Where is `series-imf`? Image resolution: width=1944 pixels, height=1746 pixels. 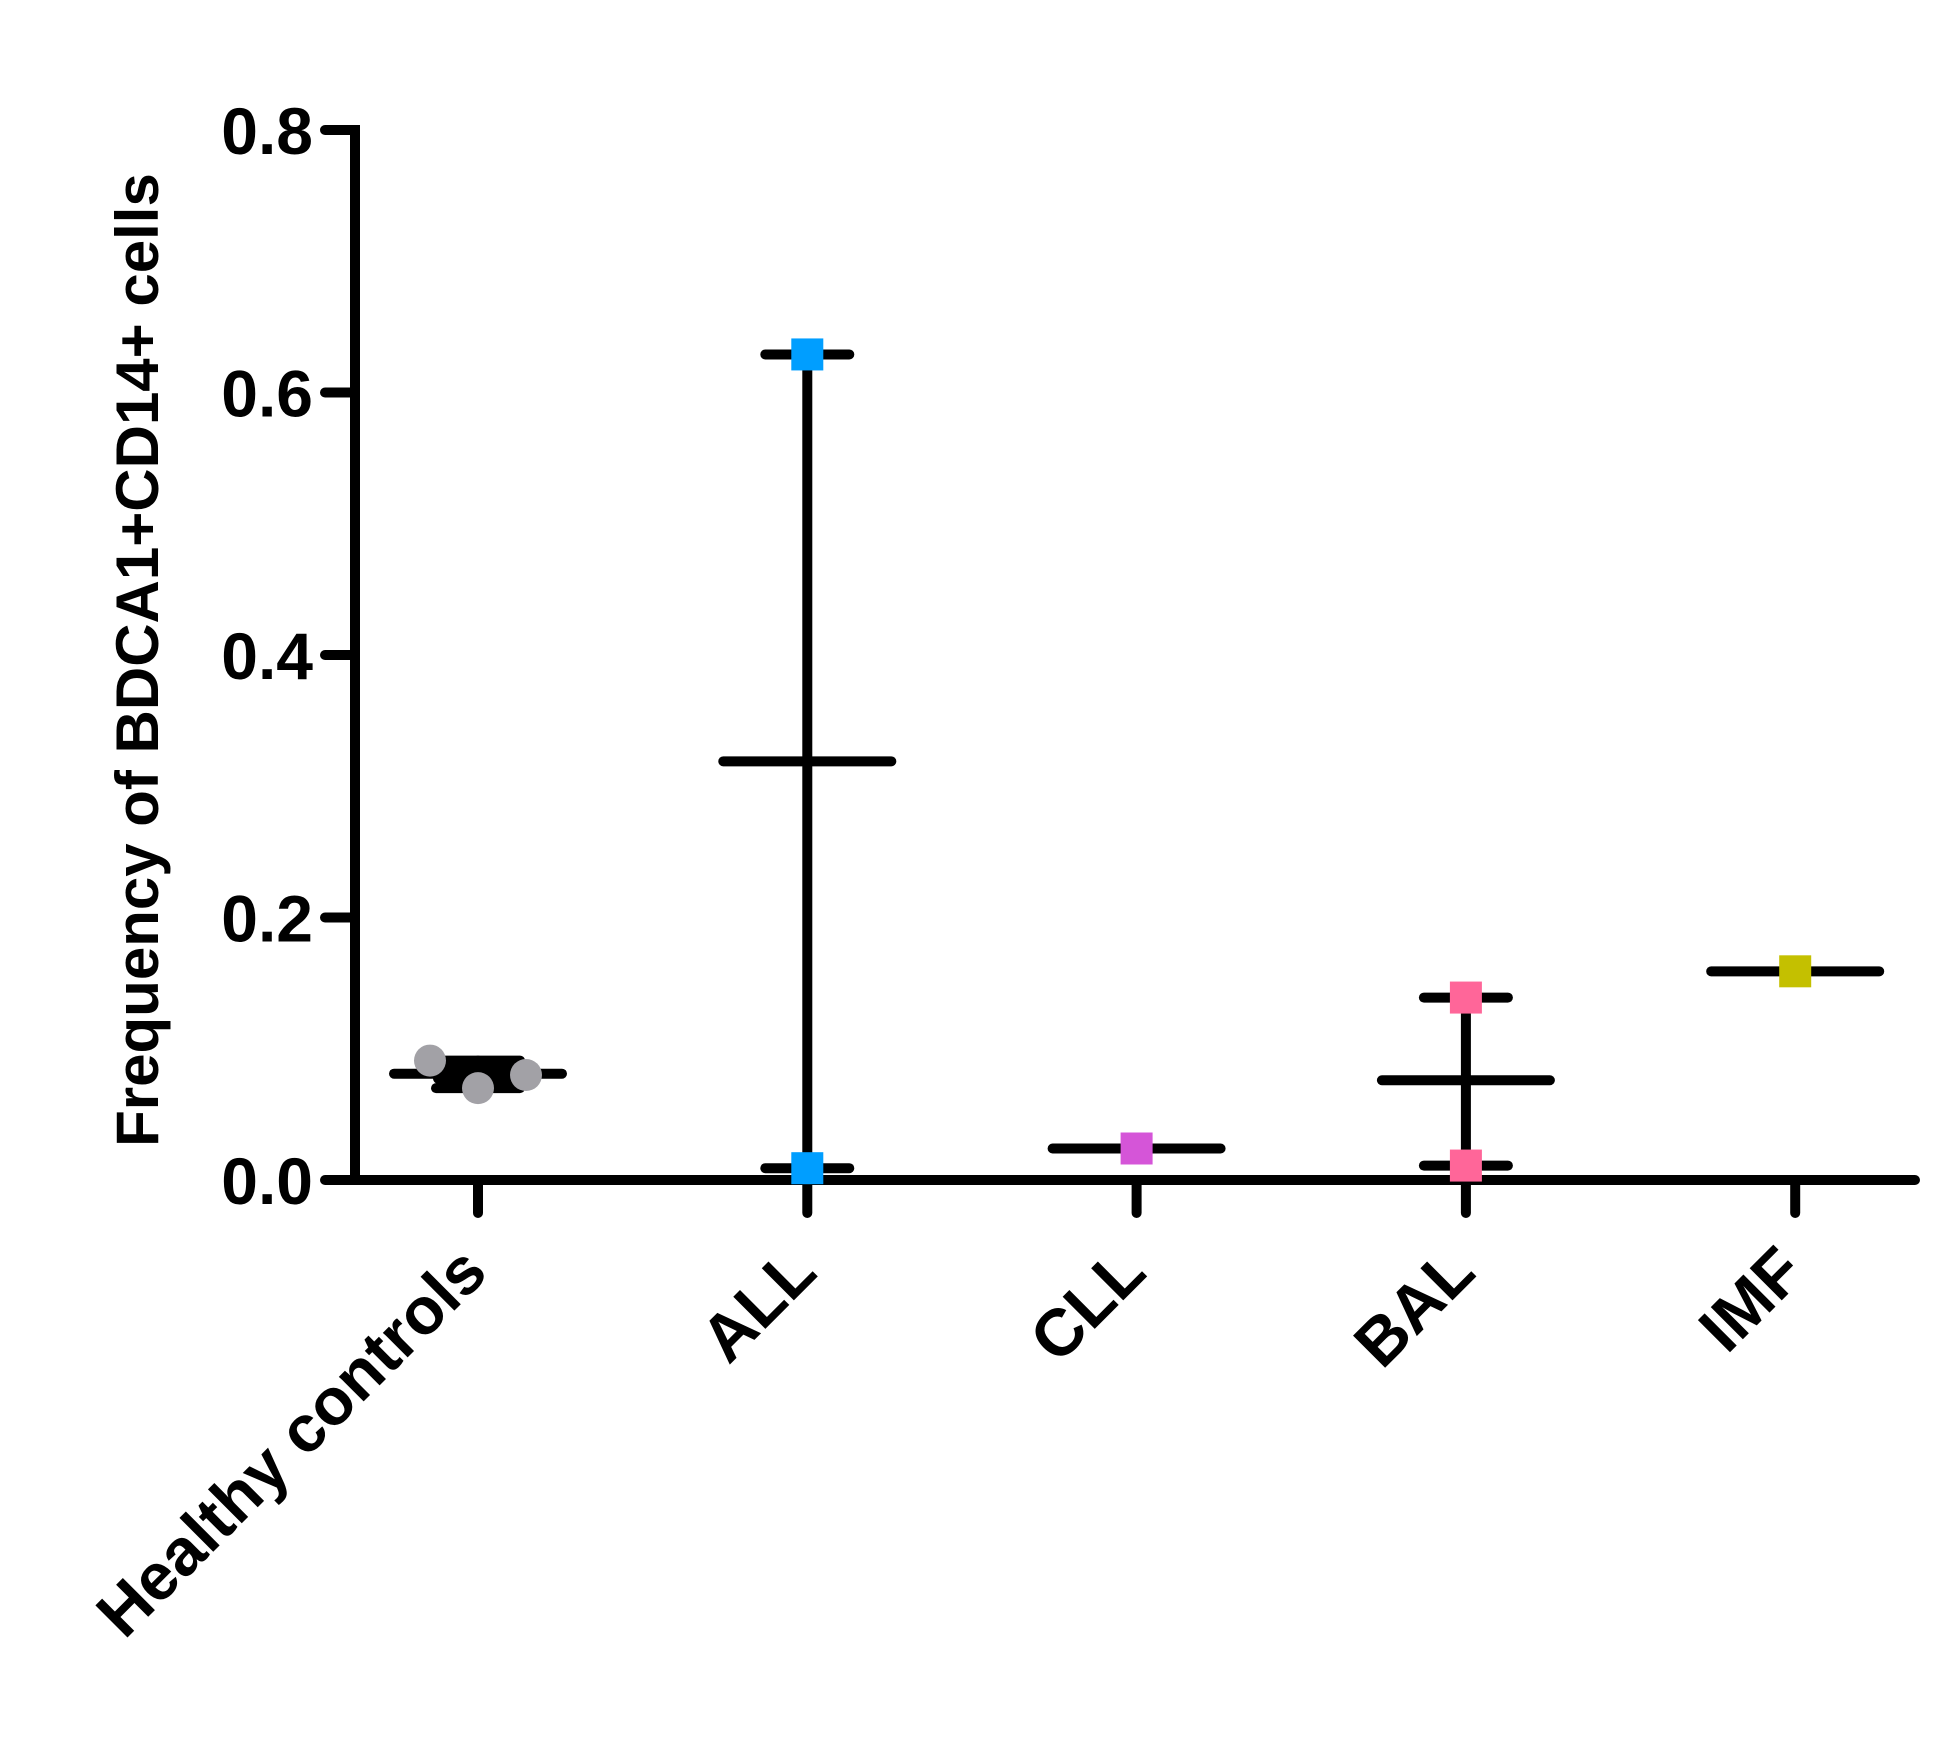
series-imf is located at coordinates (1795, 971).